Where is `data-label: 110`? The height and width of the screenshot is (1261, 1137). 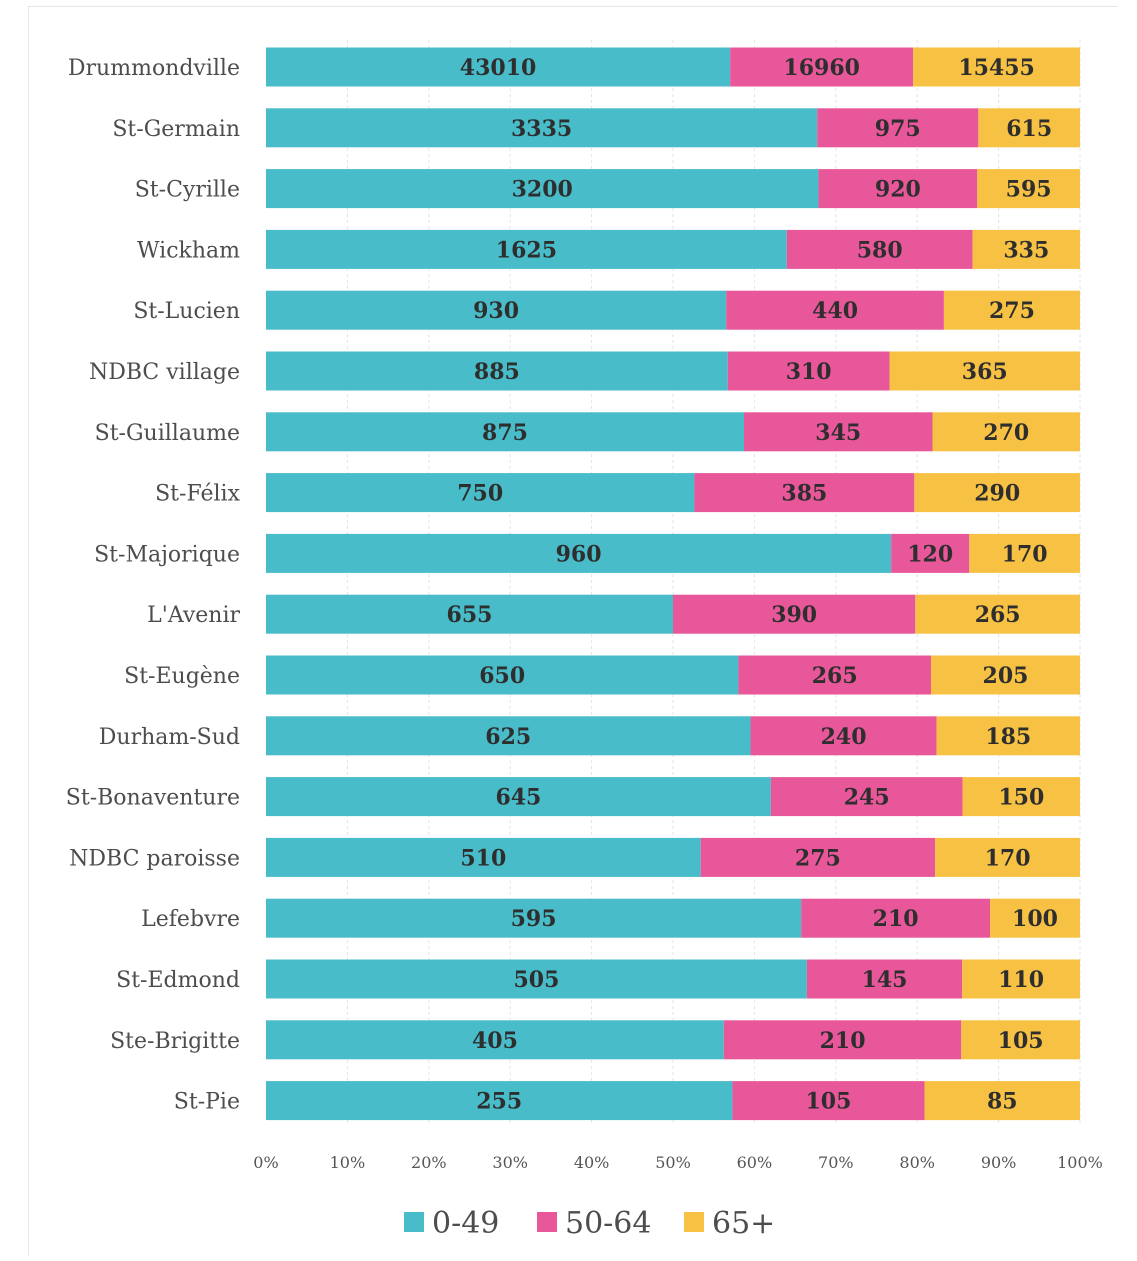
data-label: 110 is located at coordinates (1021, 980).